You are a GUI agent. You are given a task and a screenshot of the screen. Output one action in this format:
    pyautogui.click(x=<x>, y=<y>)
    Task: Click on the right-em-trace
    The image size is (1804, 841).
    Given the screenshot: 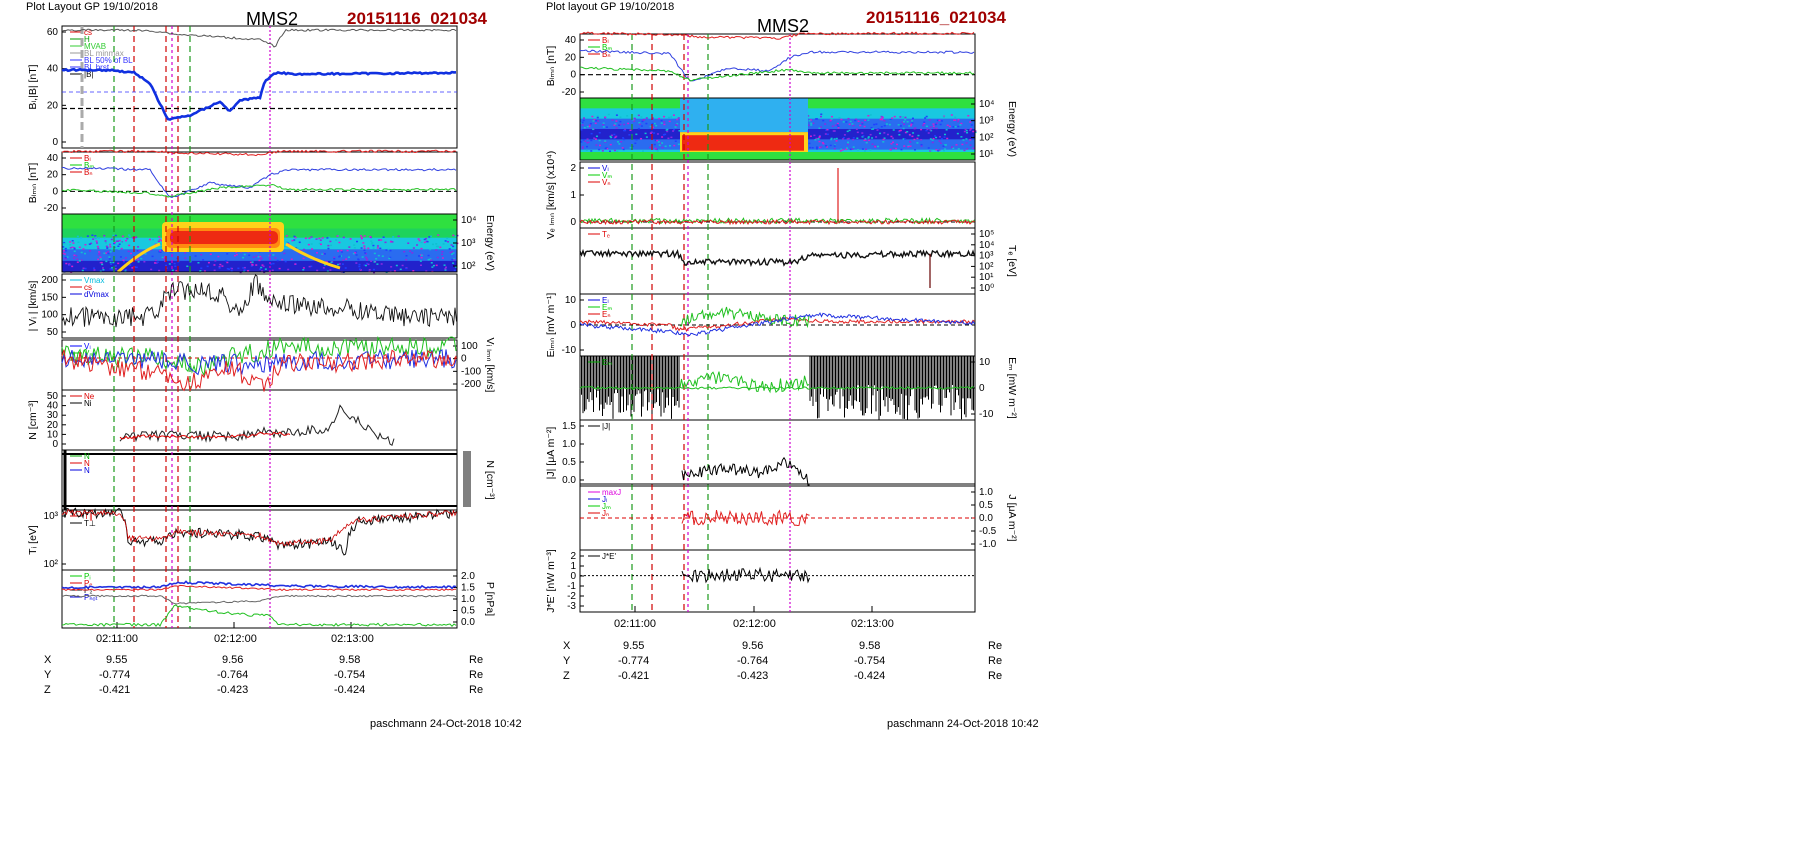 What is the action you would take?
    pyautogui.click(x=776, y=388)
    